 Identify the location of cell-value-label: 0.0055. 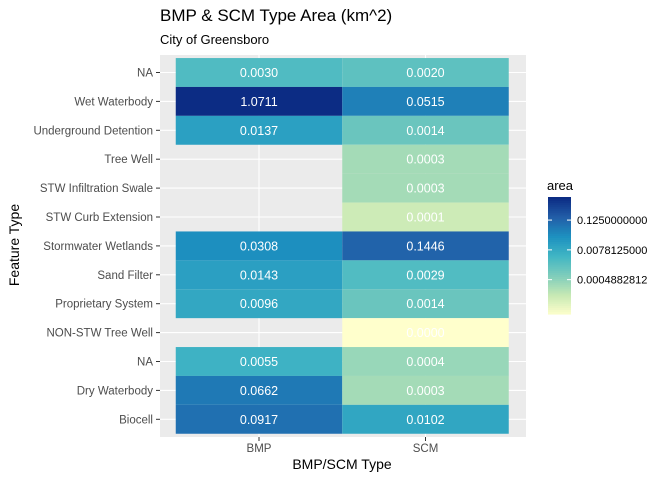
(259, 362).